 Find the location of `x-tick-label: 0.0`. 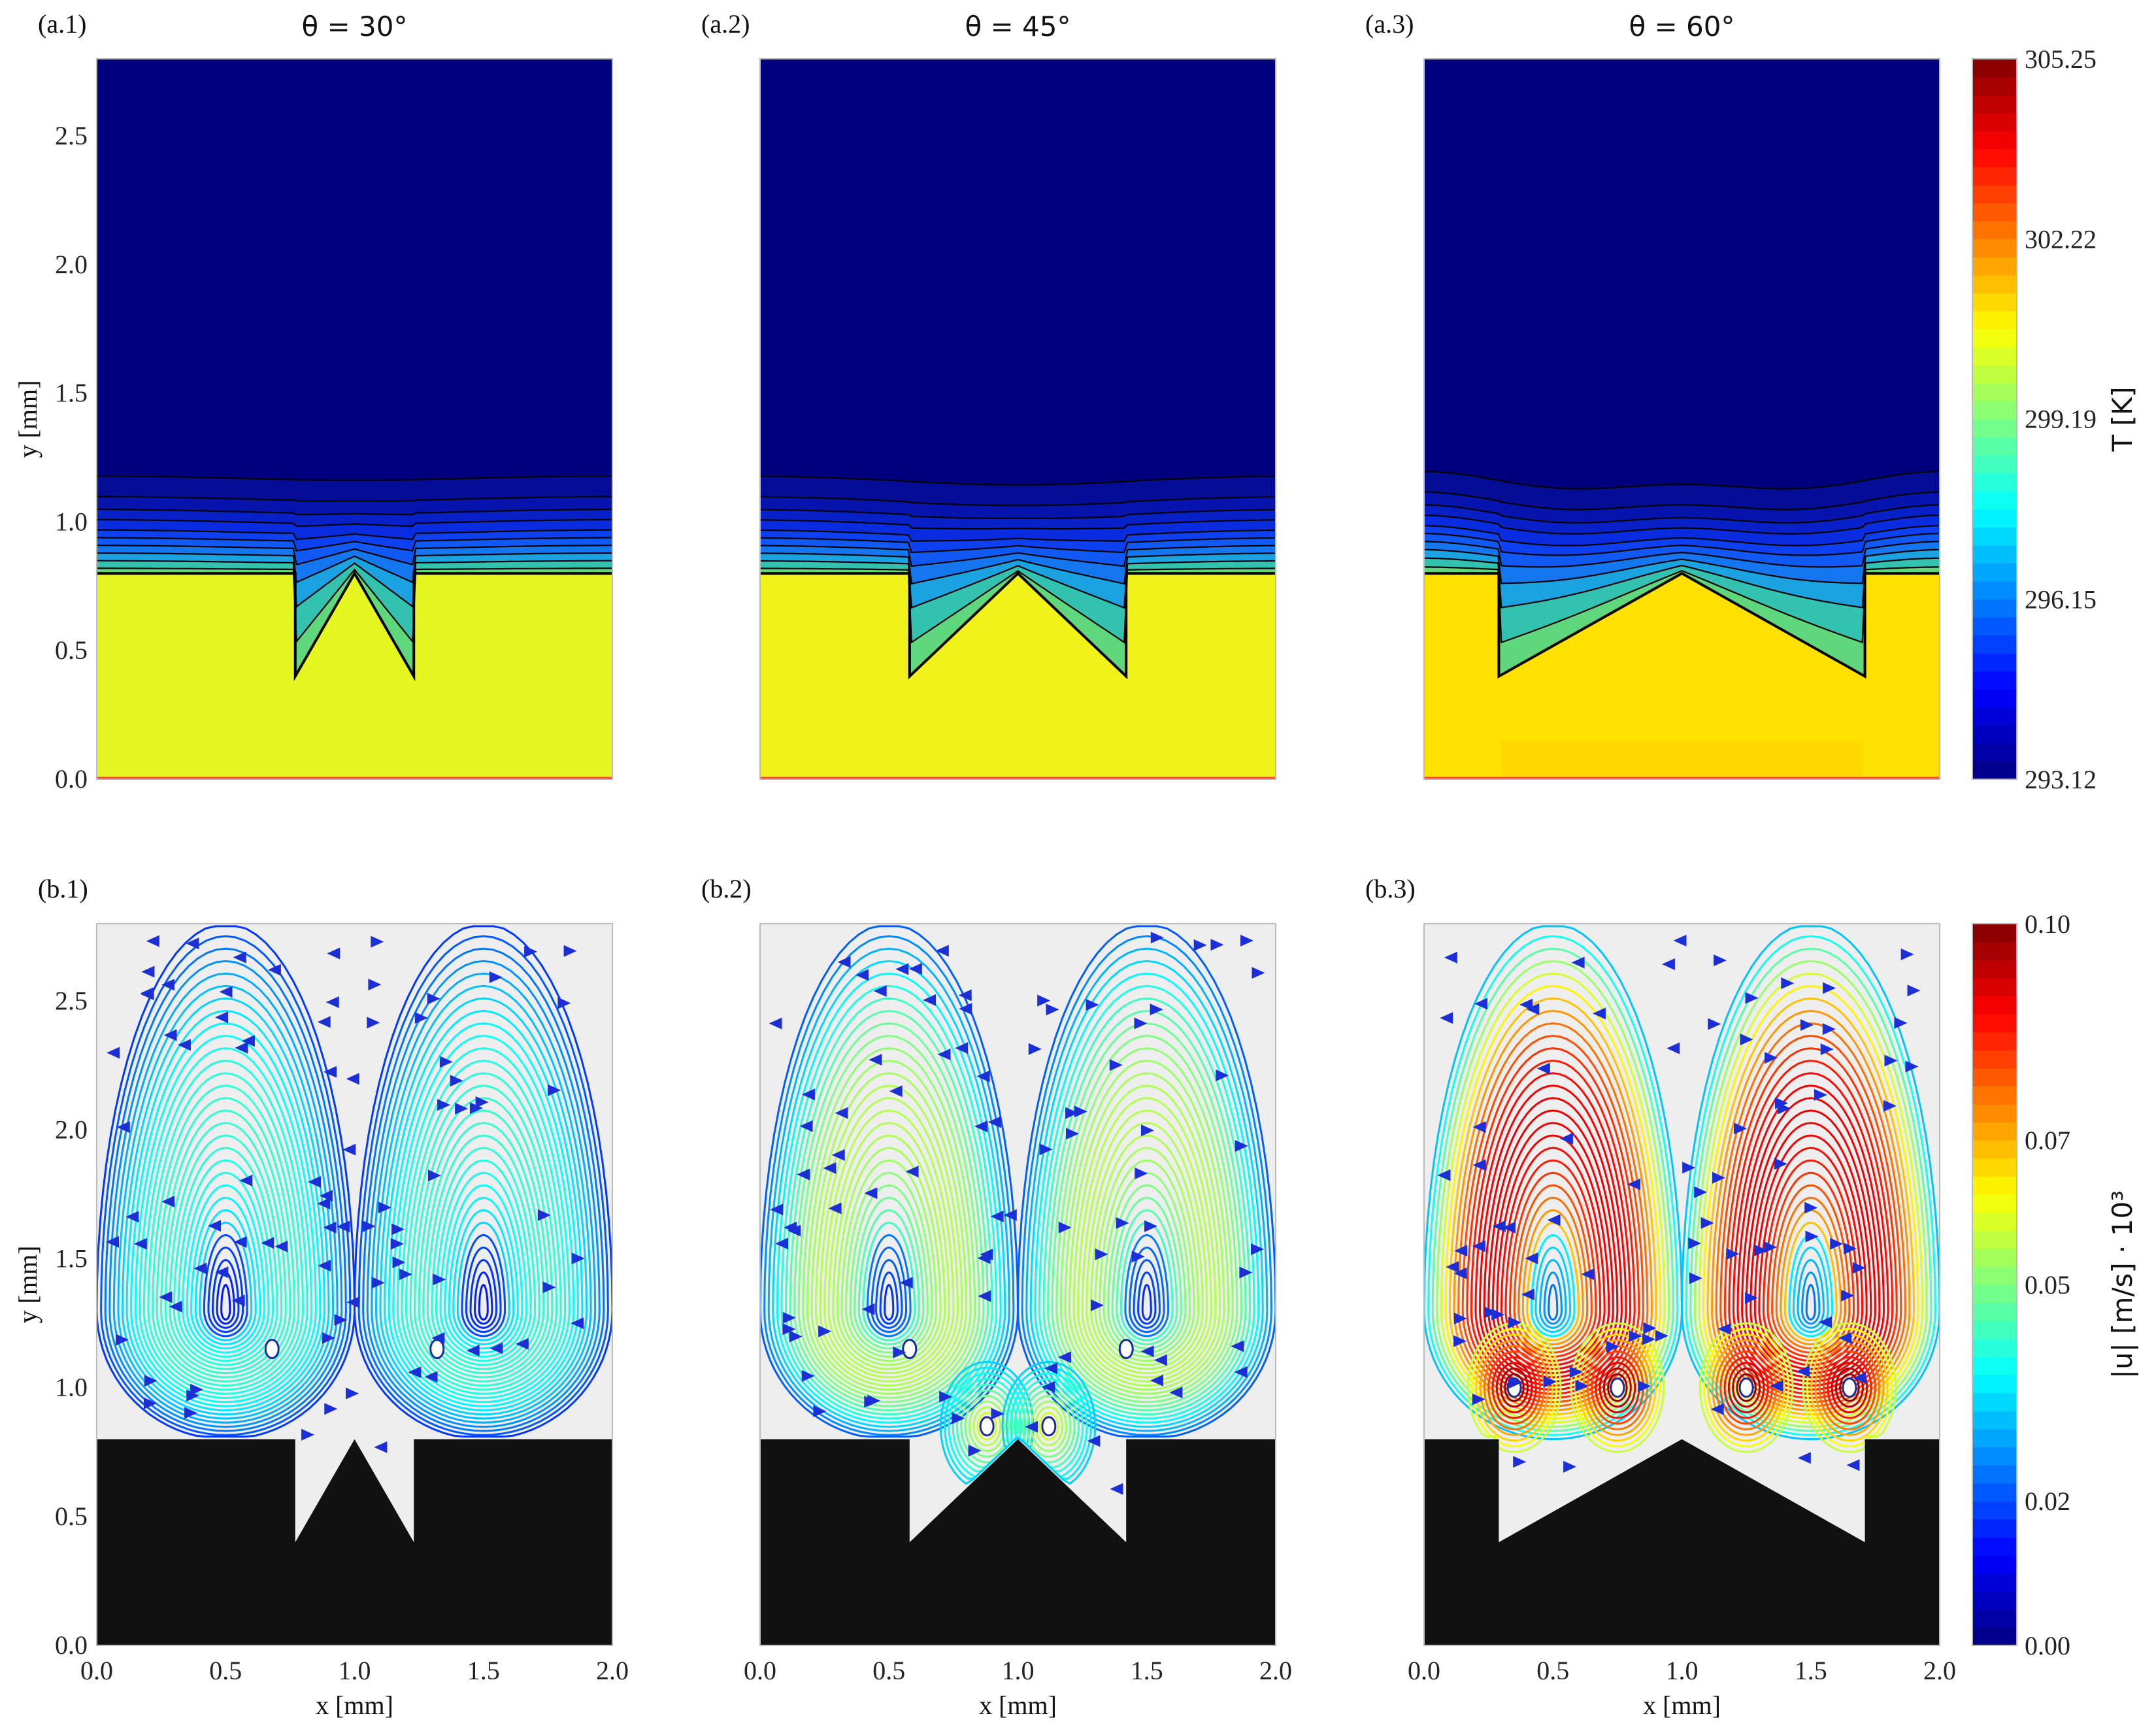

x-tick-label: 0.0 is located at coordinates (1424, 1670).